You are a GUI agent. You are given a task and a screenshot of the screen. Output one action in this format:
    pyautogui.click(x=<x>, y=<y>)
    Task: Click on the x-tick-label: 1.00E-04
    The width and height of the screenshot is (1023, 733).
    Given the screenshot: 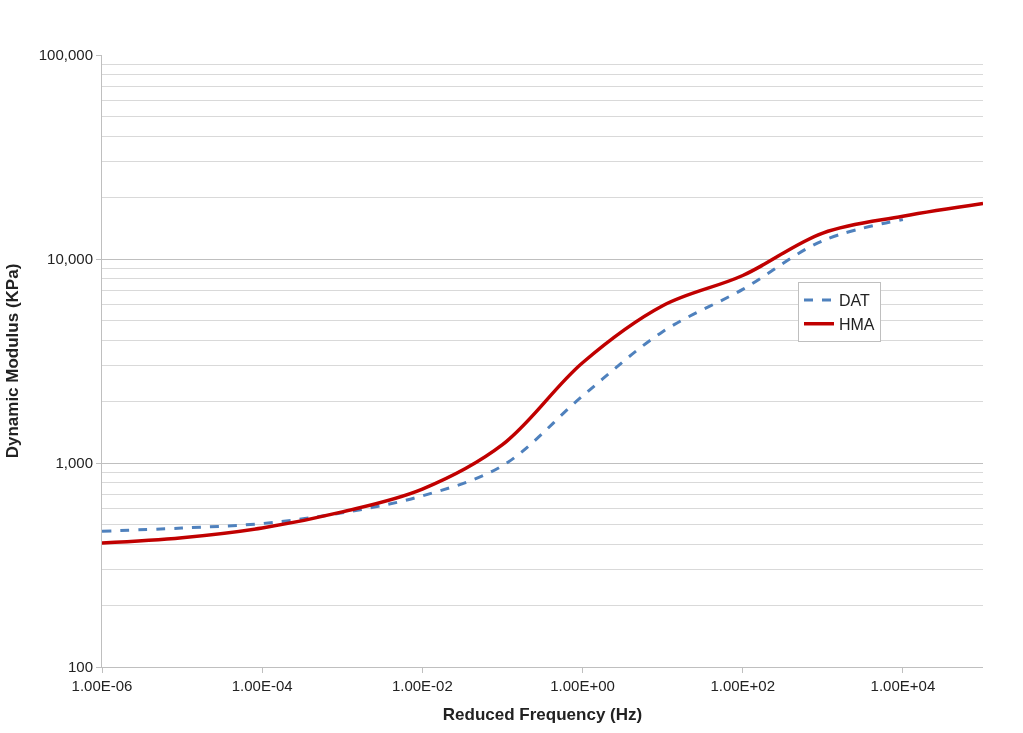 What is the action you would take?
    pyautogui.click(x=262, y=685)
    